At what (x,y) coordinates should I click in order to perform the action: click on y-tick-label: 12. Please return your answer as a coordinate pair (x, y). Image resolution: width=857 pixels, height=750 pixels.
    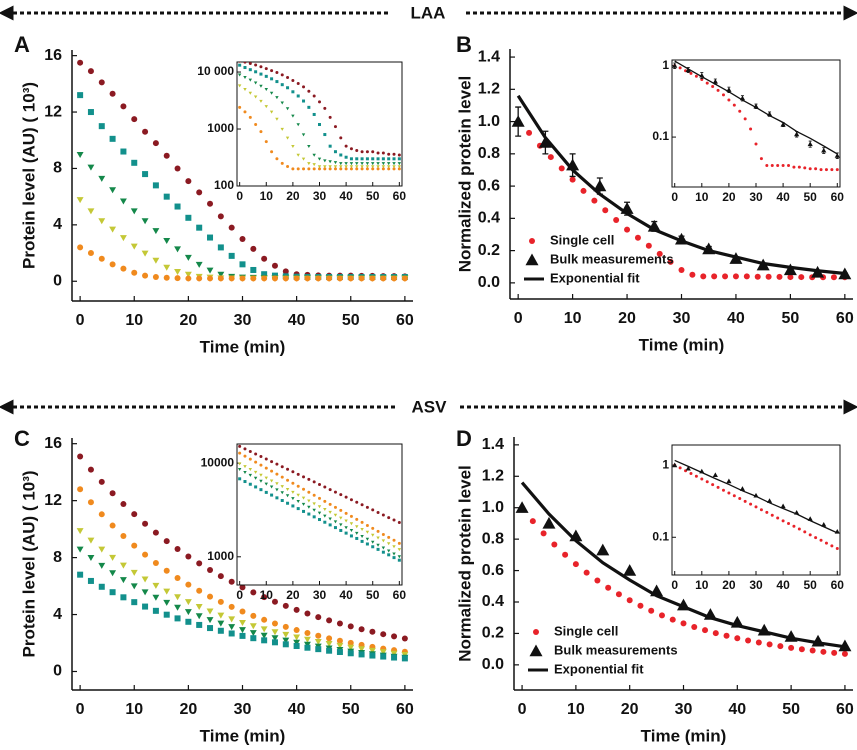
    Looking at the image, I should click on (53, 500).